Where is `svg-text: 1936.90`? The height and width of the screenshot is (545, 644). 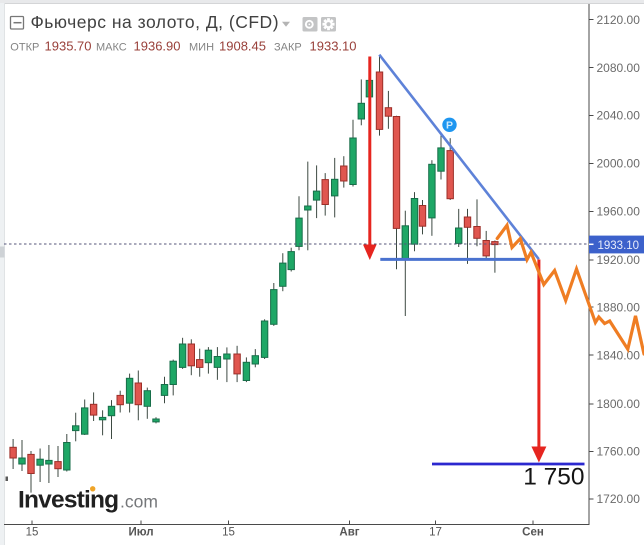
svg-text: 1936.90 is located at coordinates (157, 46).